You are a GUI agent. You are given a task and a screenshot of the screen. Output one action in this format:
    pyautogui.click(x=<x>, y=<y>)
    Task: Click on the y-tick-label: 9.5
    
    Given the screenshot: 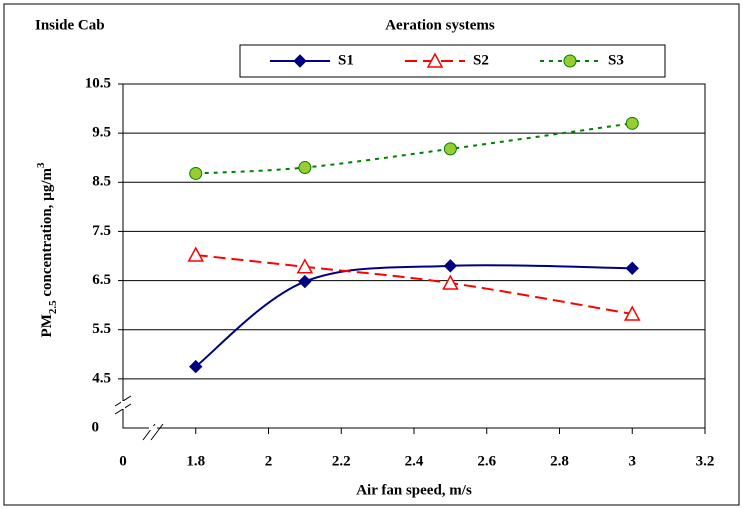 What is the action you would take?
    pyautogui.click(x=101, y=133)
    